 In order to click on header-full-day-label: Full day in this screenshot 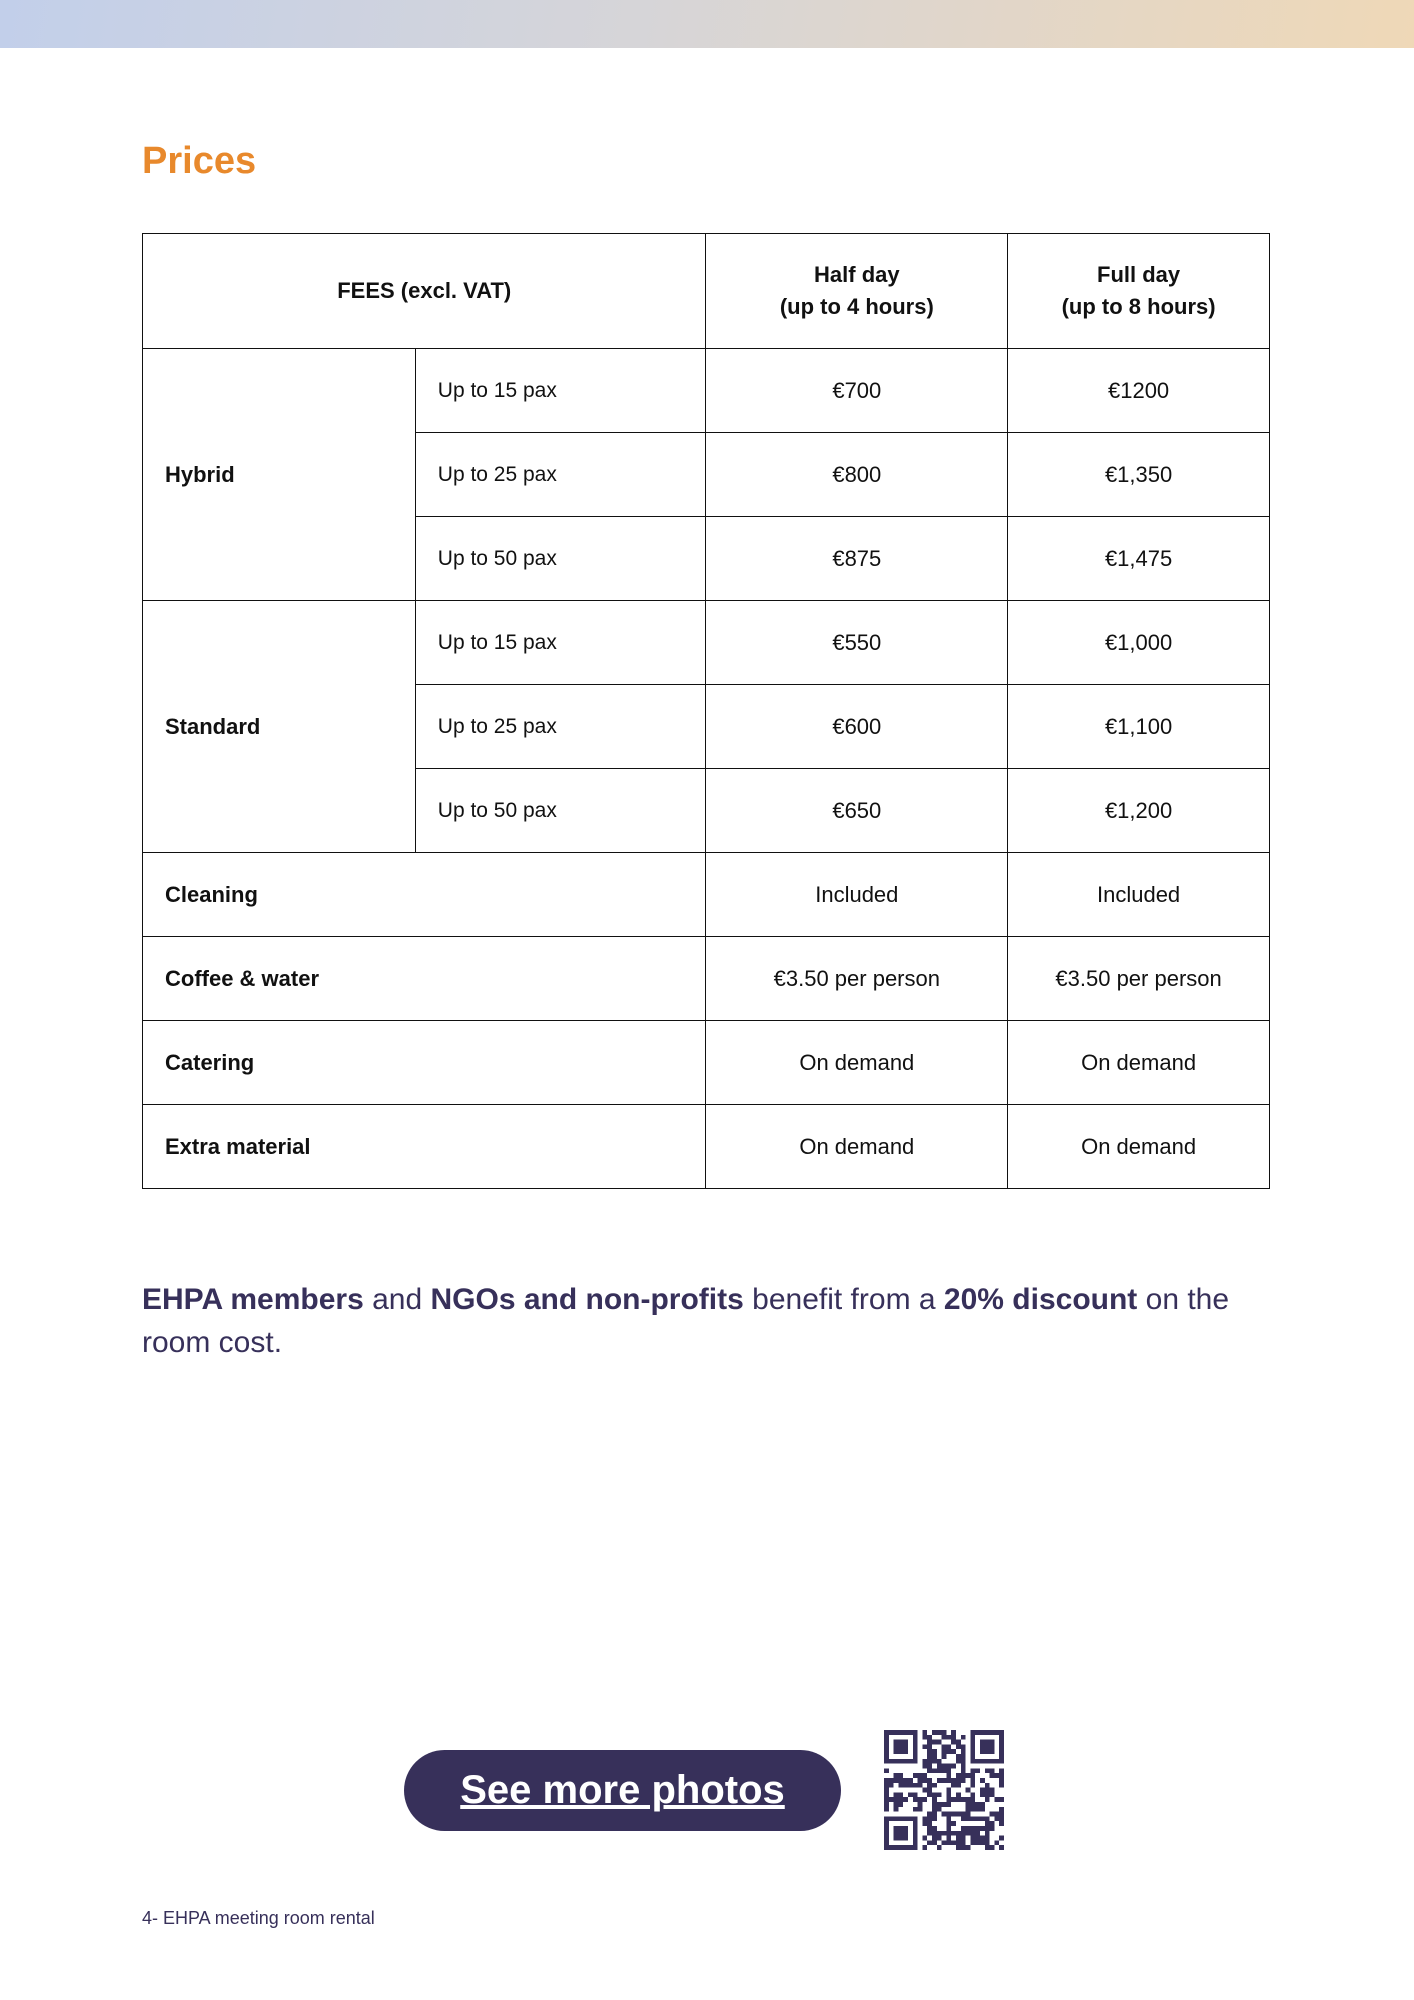, I will do `click(1139, 274)`.